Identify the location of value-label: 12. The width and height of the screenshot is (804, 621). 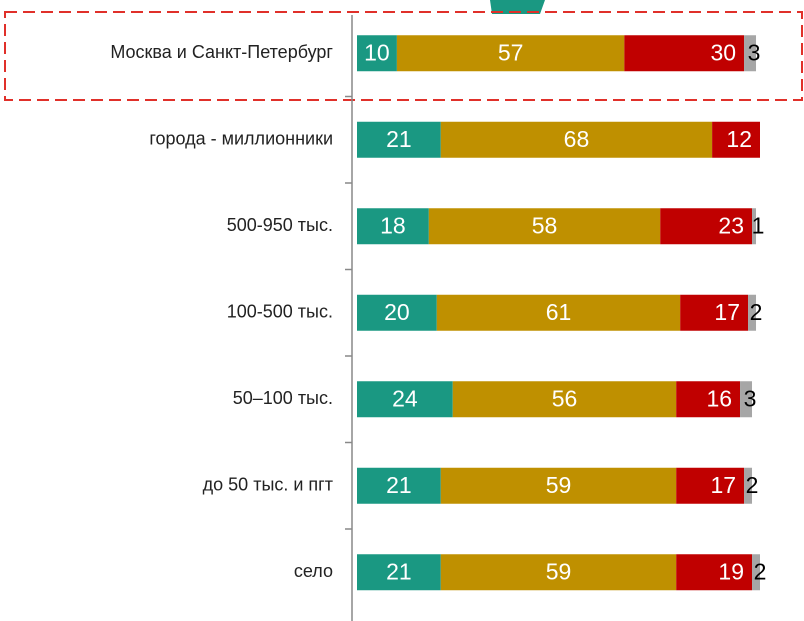
(739, 139).